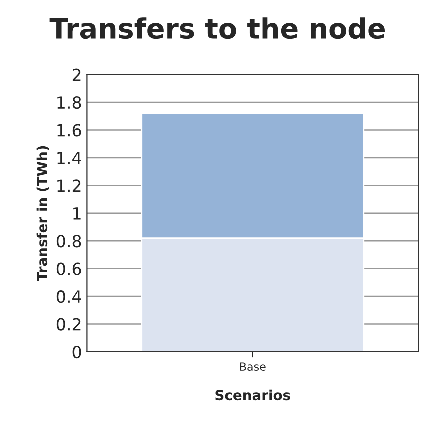  Describe the element at coordinates (70, 103) in the screenshot. I see `y-tick-label: 1.8` at that location.